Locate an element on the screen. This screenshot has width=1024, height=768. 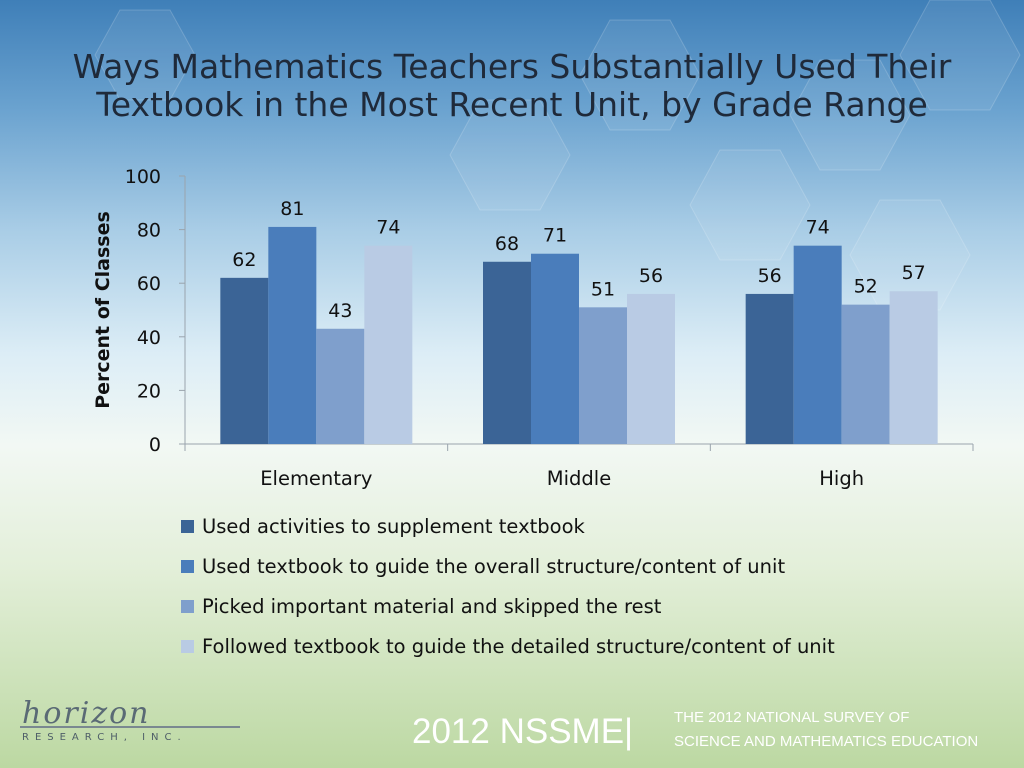
footer-survey-line-2: SCIENCE AND MATHEMATICS EDUCATION is located at coordinates (826, 741).